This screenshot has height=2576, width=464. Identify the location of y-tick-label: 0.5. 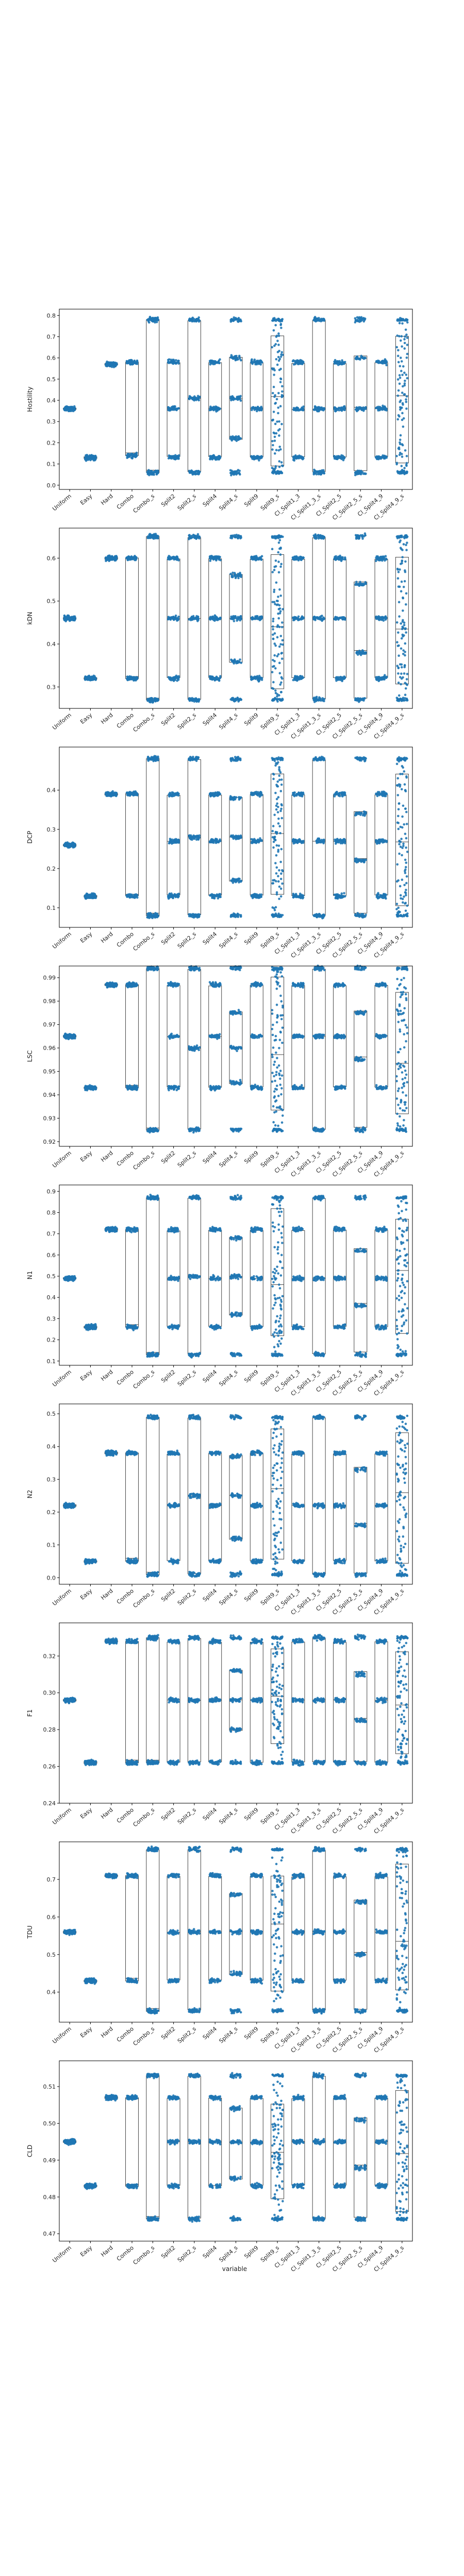
(51, 601).